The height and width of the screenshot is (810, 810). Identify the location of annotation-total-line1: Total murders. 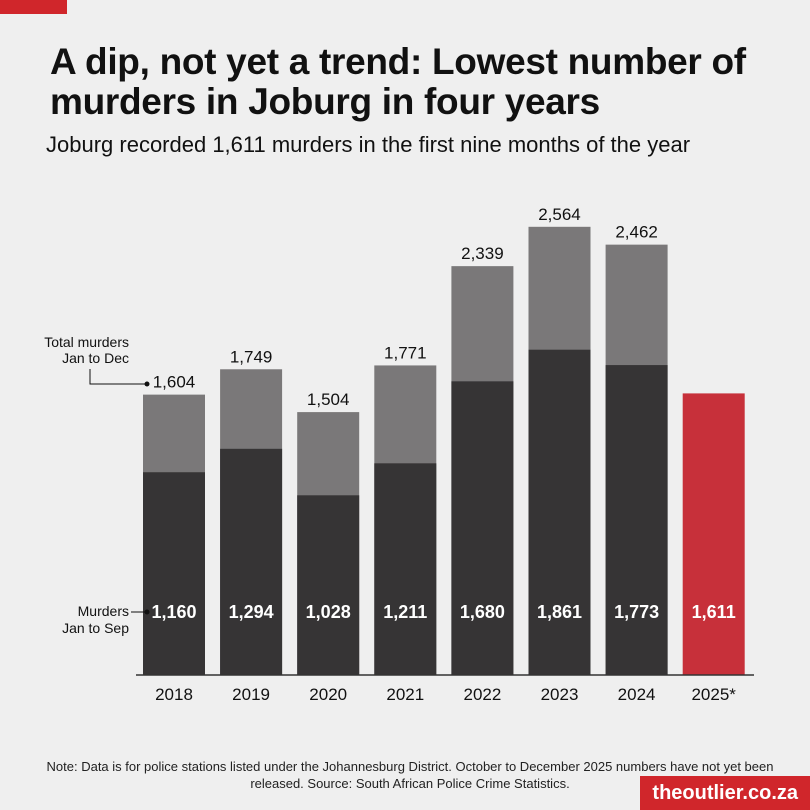
(86, 342).